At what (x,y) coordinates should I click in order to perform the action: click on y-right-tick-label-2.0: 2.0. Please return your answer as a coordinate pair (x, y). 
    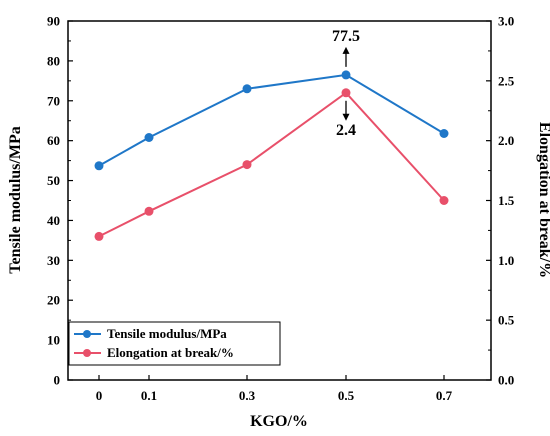
    Looking at the image, I should click on (506, 140).